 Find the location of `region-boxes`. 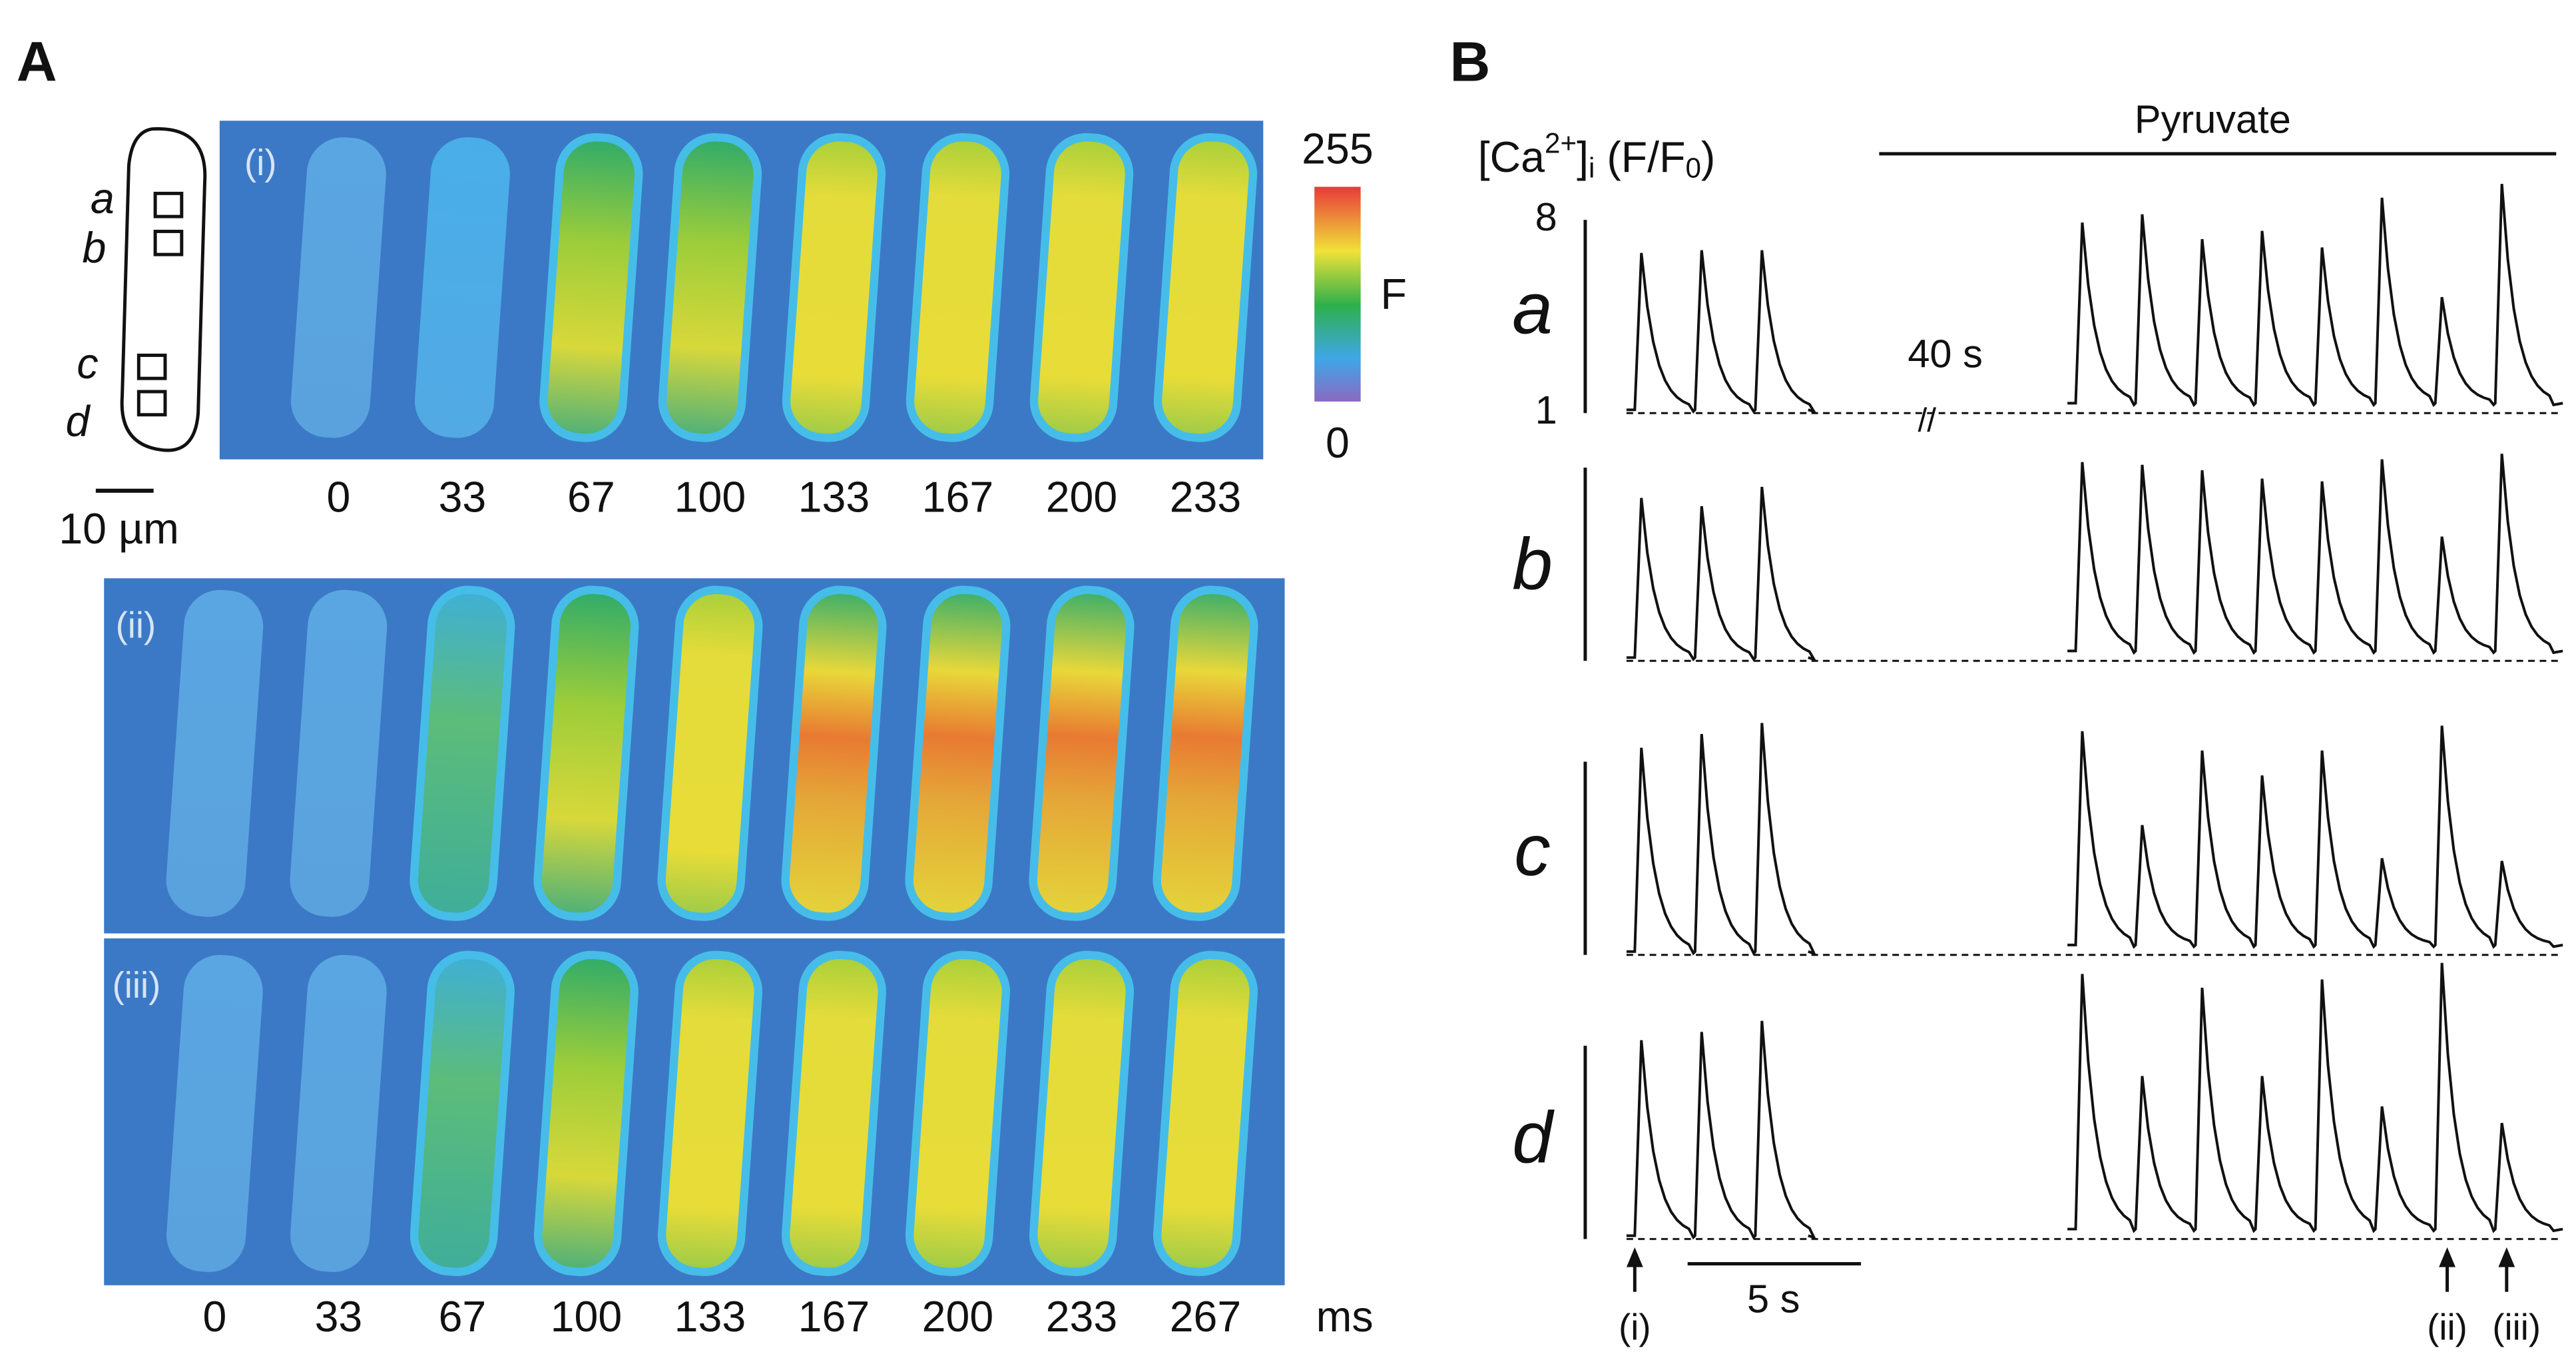

region-boxes is located at coordinates (160, 304).